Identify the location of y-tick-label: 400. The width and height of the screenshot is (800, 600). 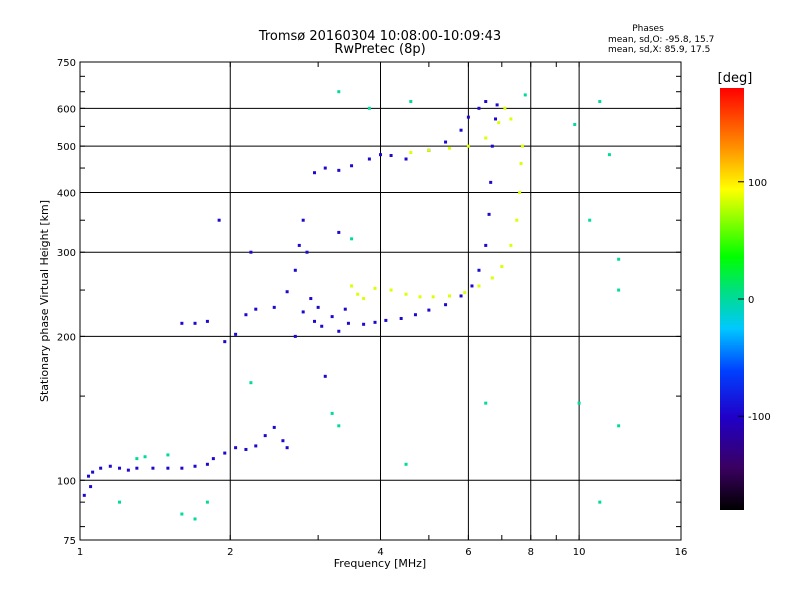
(66, 193).